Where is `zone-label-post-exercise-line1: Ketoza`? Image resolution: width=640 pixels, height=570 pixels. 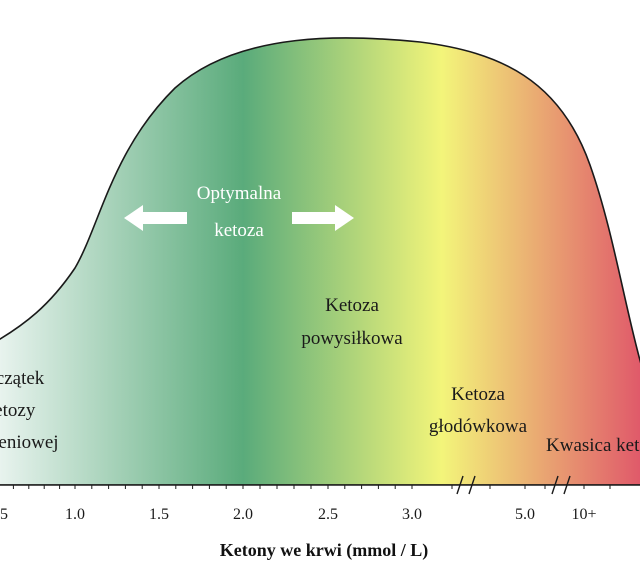
zone-label-post-exercise-line1: Ketoza is located at coordinates (352, 305).